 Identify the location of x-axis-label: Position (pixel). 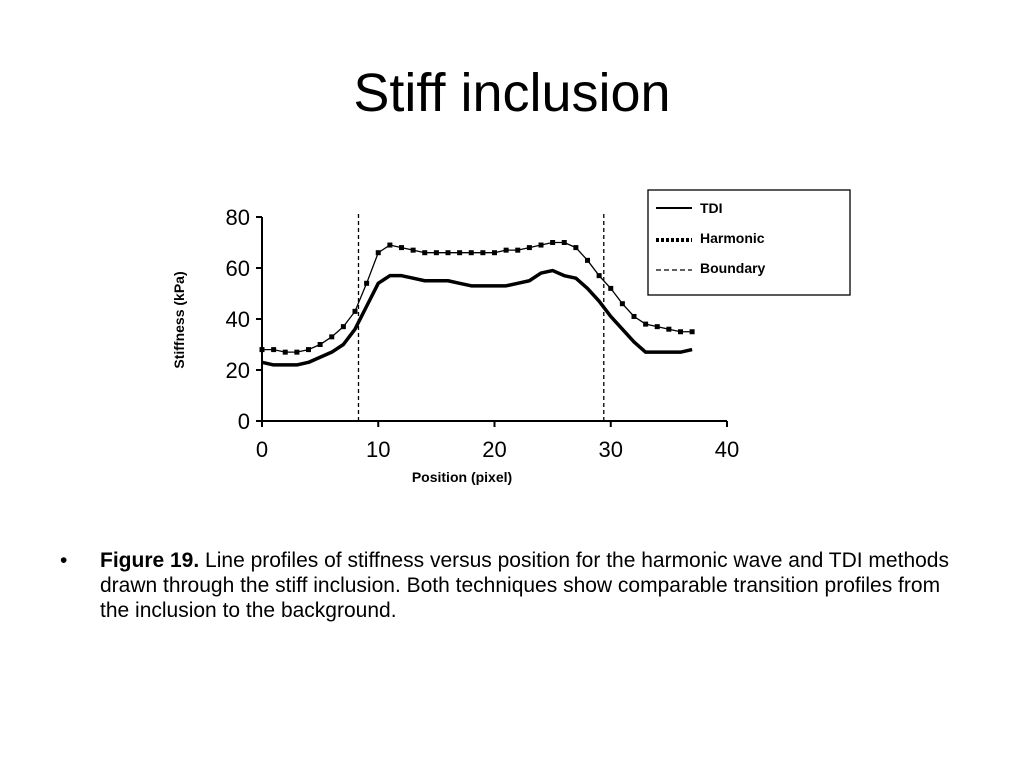
(462, 477).